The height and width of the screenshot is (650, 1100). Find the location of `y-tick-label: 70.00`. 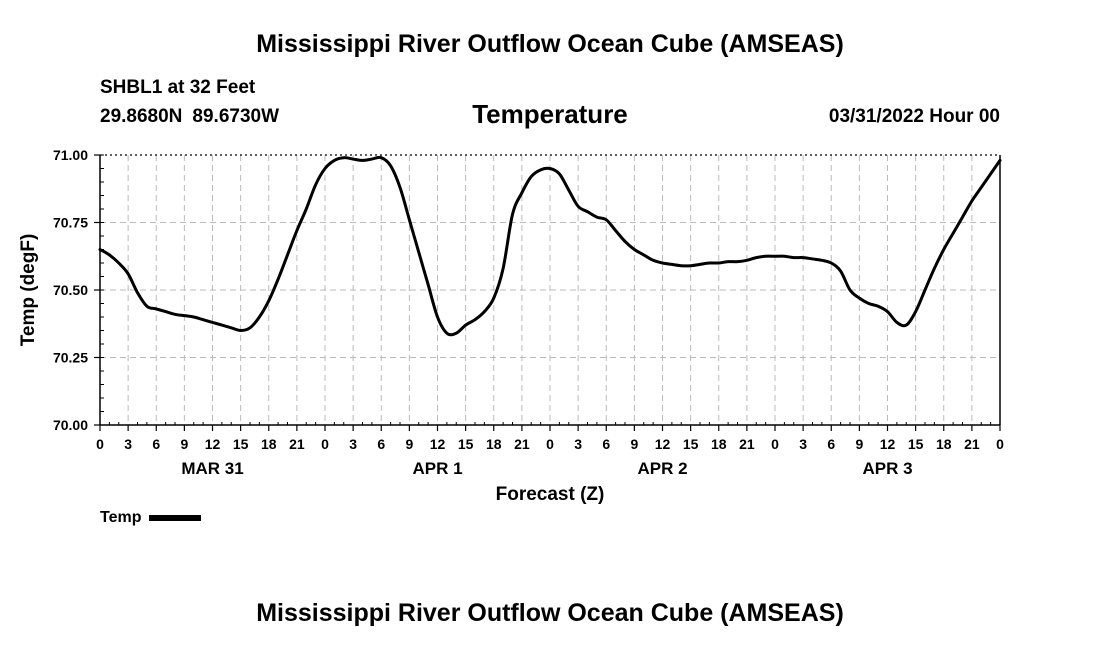

y-tick-label: 70.00 is located at coordinates (70, 425).